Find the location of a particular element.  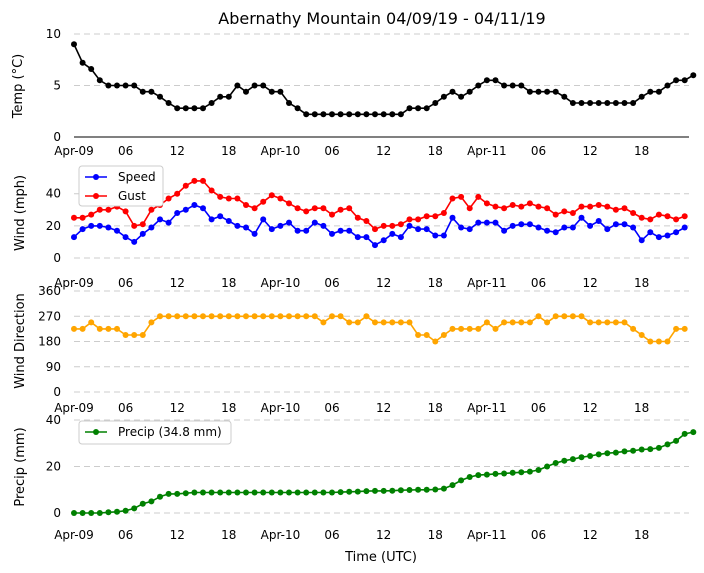

series-speed is located at coordinates (379, 225).